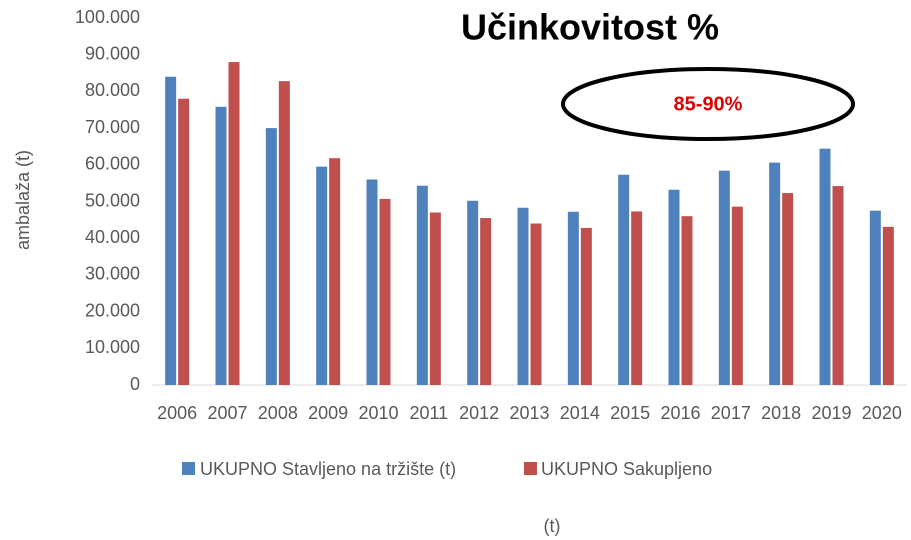 The image size is (911, 540). What do you see at coordinates (428, 413) in the screenshot?
I see `x-tick-label: 2011` at bounding box center [428, 413].